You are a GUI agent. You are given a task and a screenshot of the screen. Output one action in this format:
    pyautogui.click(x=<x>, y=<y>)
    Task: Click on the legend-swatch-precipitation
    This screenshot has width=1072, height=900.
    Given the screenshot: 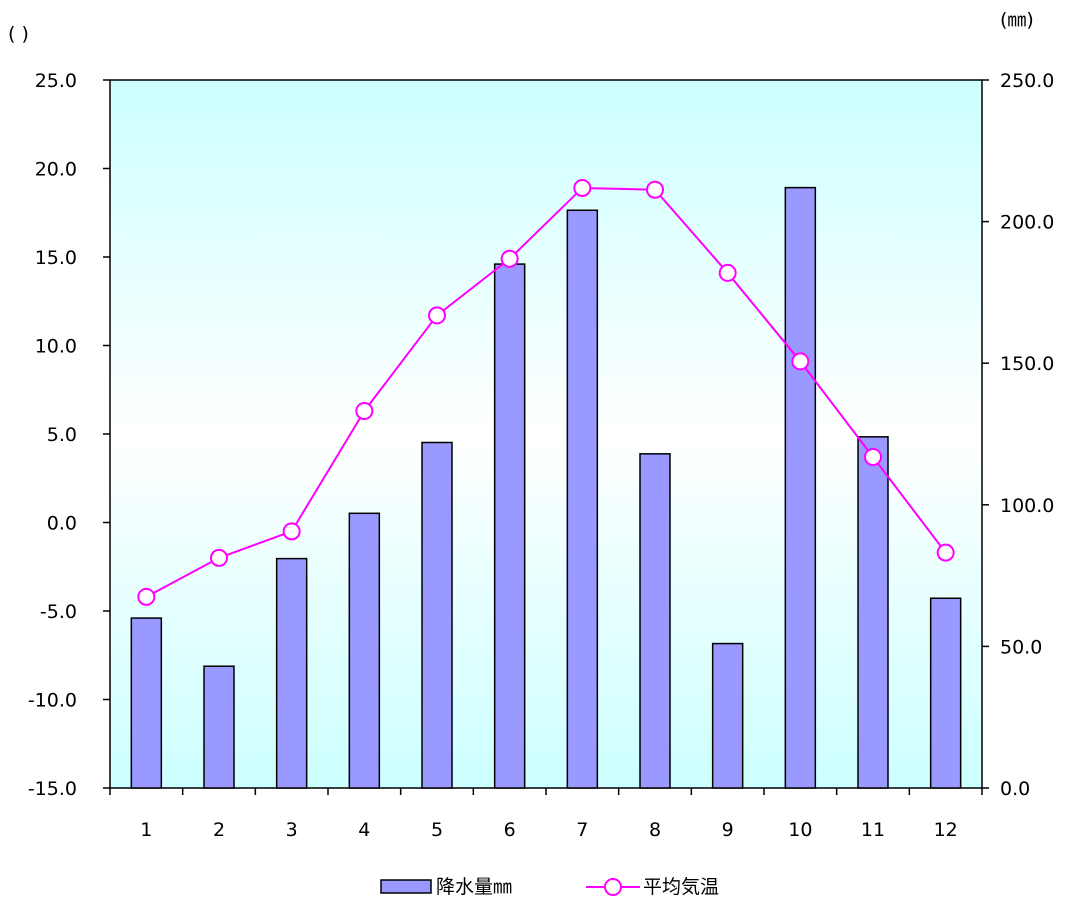 What is the action you would take?
    pyautogui.click(x=406, y=886)
    